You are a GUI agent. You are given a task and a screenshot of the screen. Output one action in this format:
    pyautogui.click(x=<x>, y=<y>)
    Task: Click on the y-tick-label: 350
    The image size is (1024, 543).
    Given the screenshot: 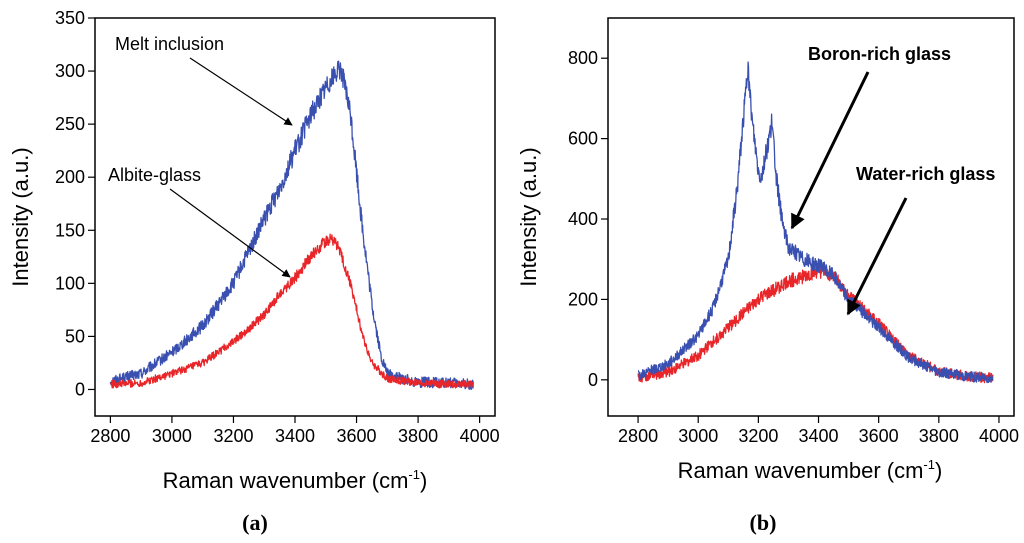 What is the action you would take?
    pyautogui.click(x=70, y=18)
    